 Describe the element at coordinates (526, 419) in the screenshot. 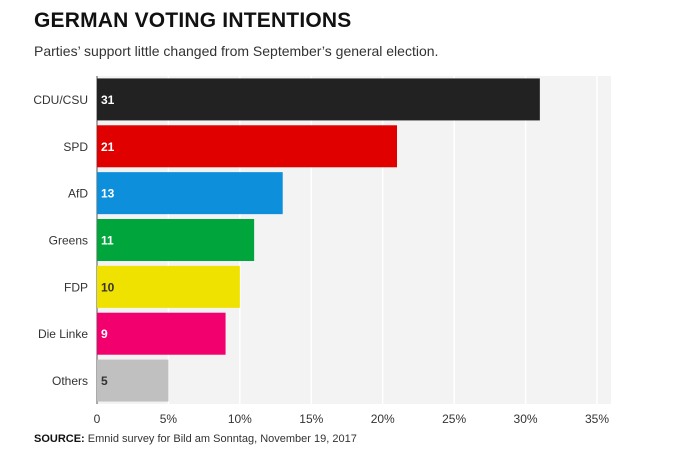

I see `x-tick-label: 30%` at that location.